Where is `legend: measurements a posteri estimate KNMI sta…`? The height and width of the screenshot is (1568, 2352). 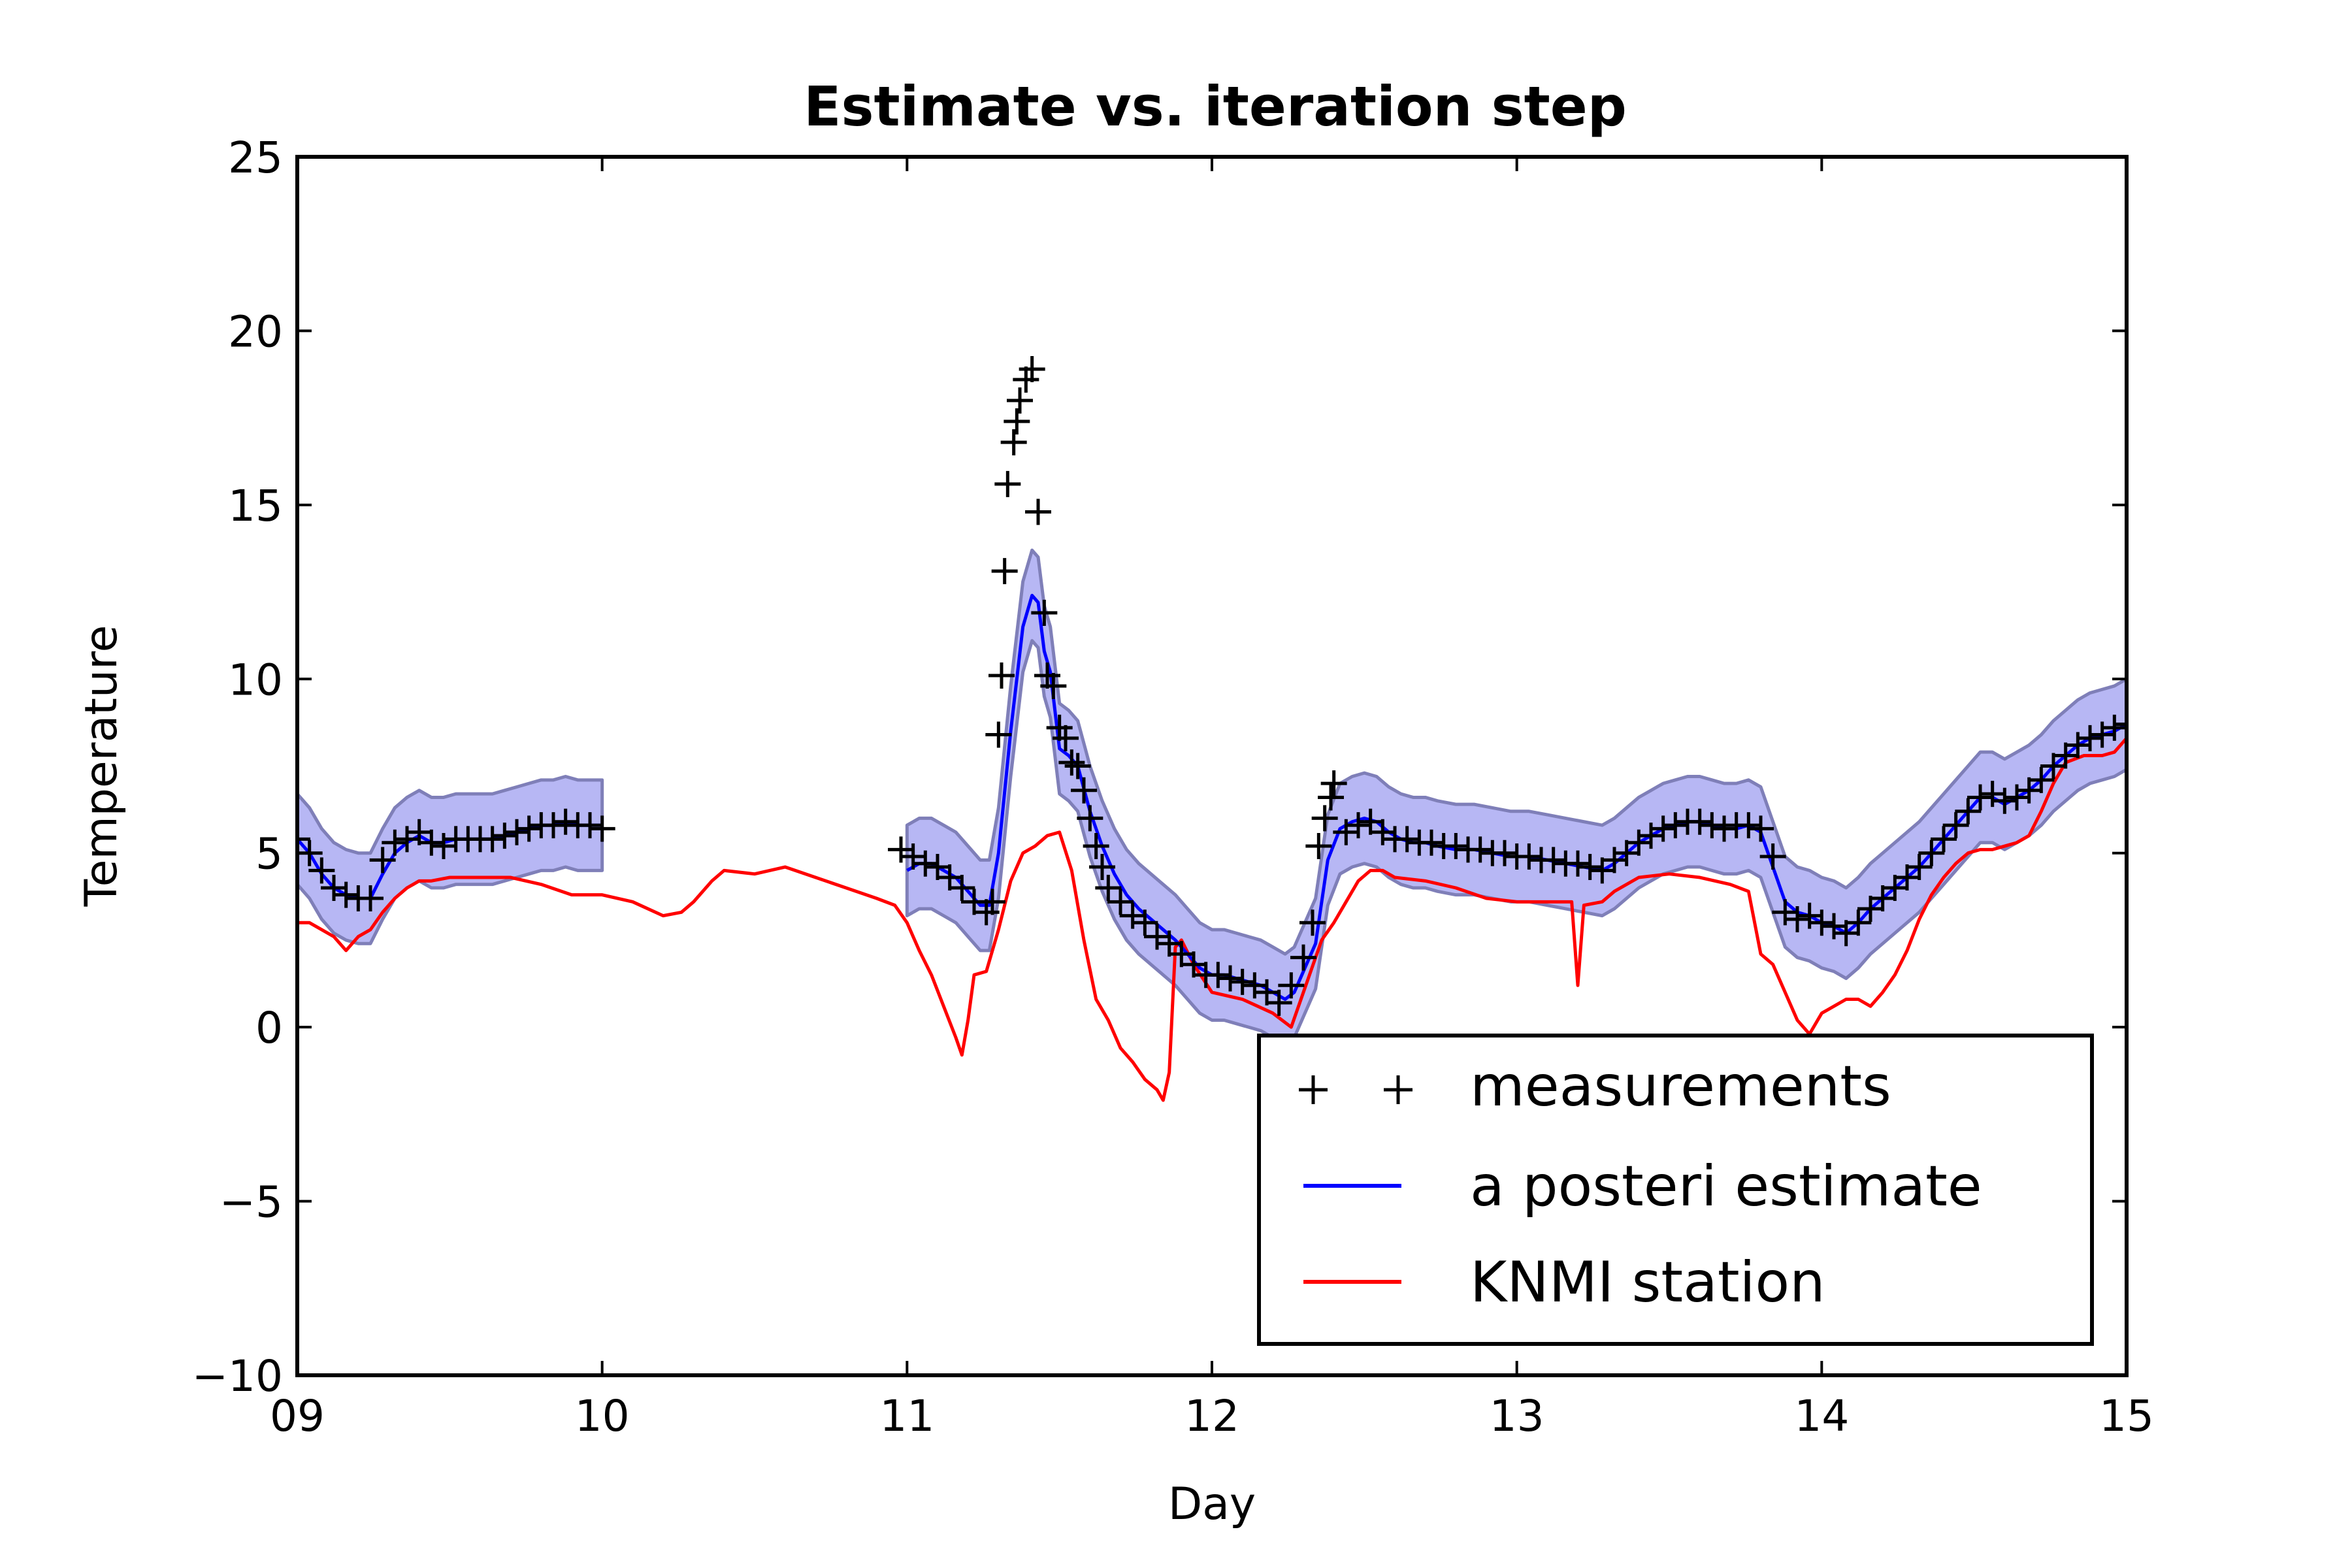 legend: measurements a posteri estimate KNMI sta… is located at coordinates (1675, 1190).